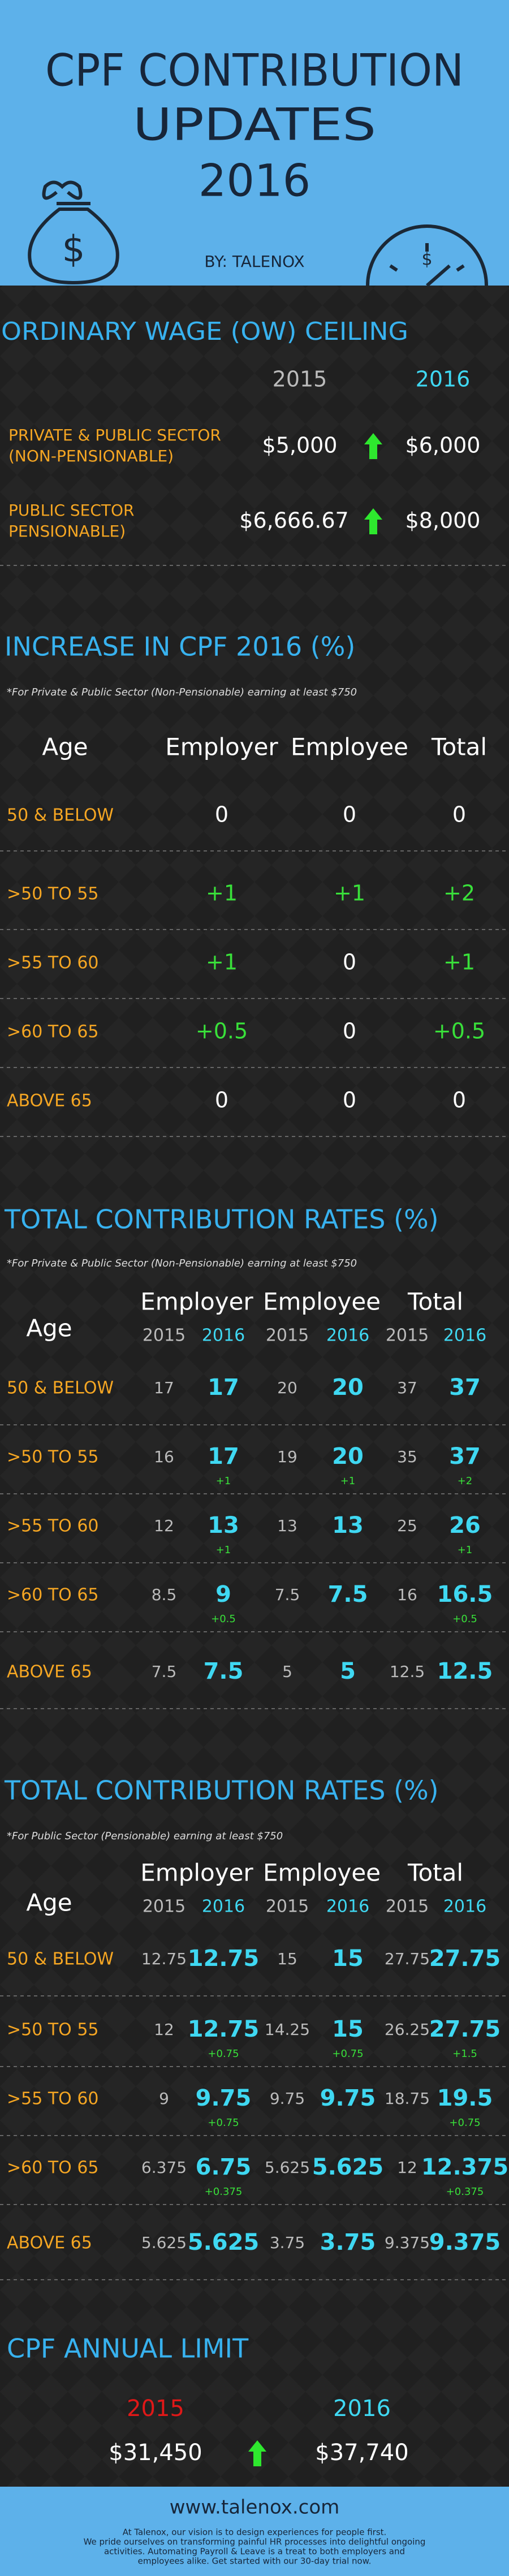  I want to click on rate-2016: 37, so click(465, 1388).